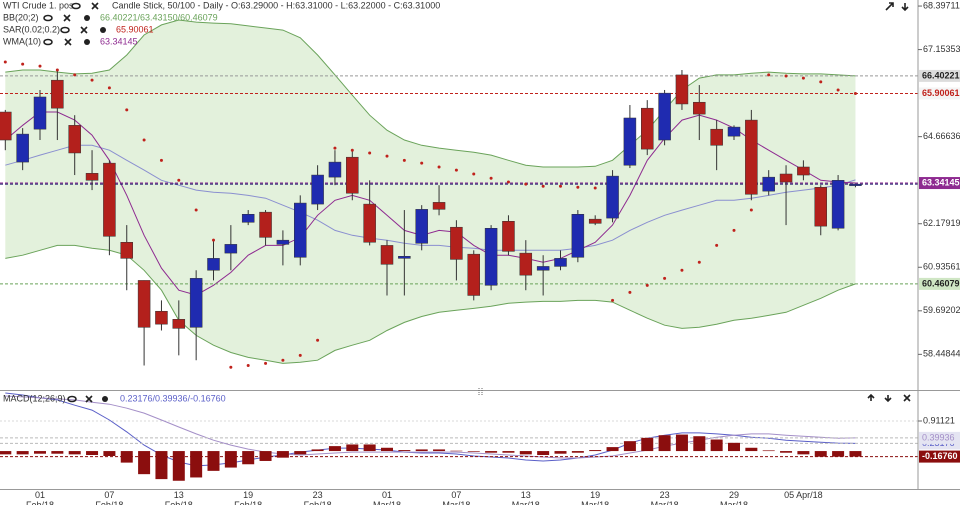 Image resolution: width=960 pixels, height=505 pixels. Describe the element at coordinates (109, 497) in the screenshot. I see `x-tick-label: 07 Feb/18` at that location.